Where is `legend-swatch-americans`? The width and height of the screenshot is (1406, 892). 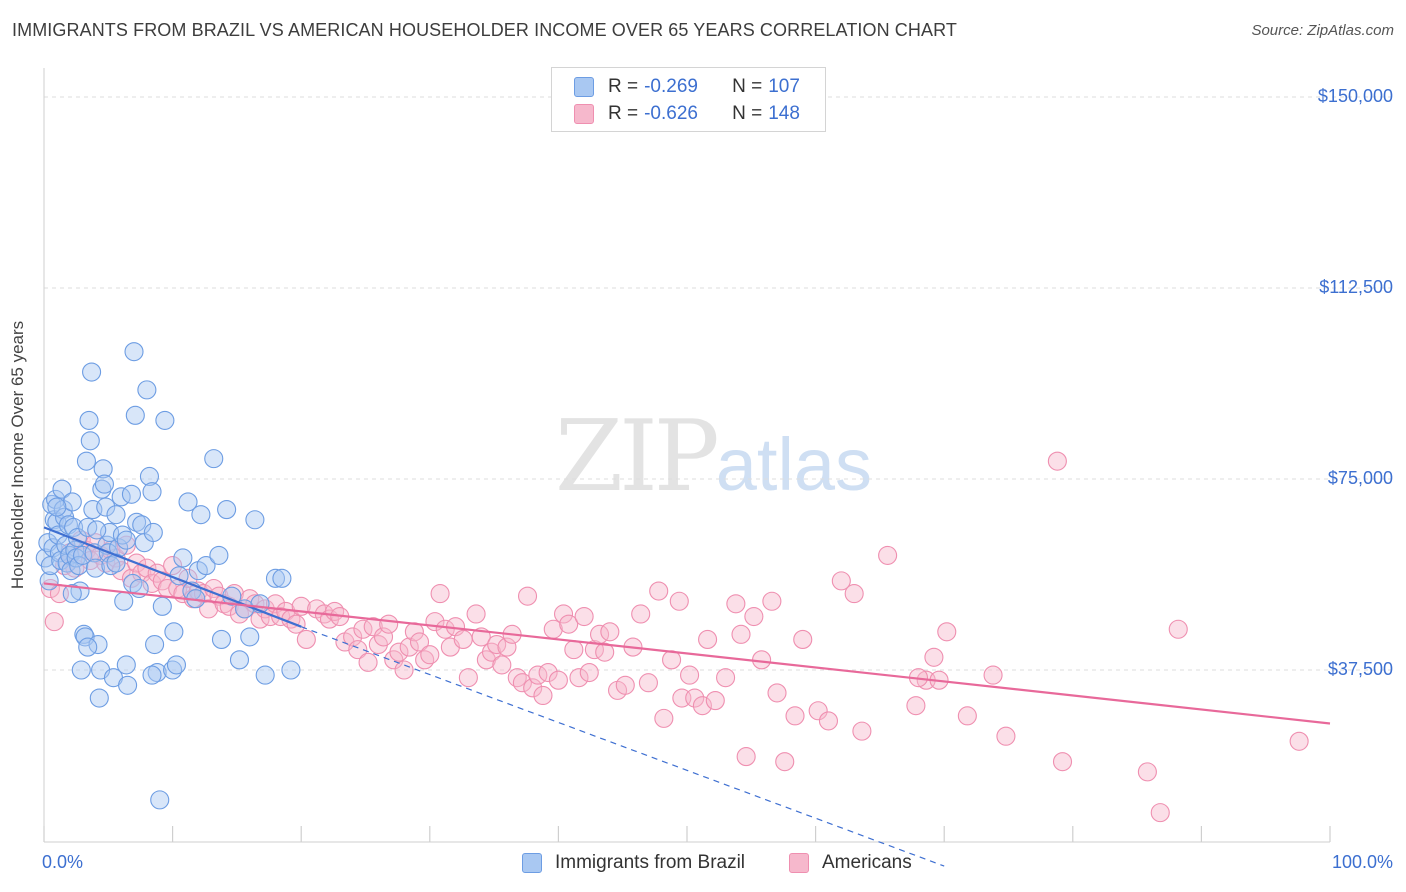 legend-swatch-americans is located at coordinates (584, 114).